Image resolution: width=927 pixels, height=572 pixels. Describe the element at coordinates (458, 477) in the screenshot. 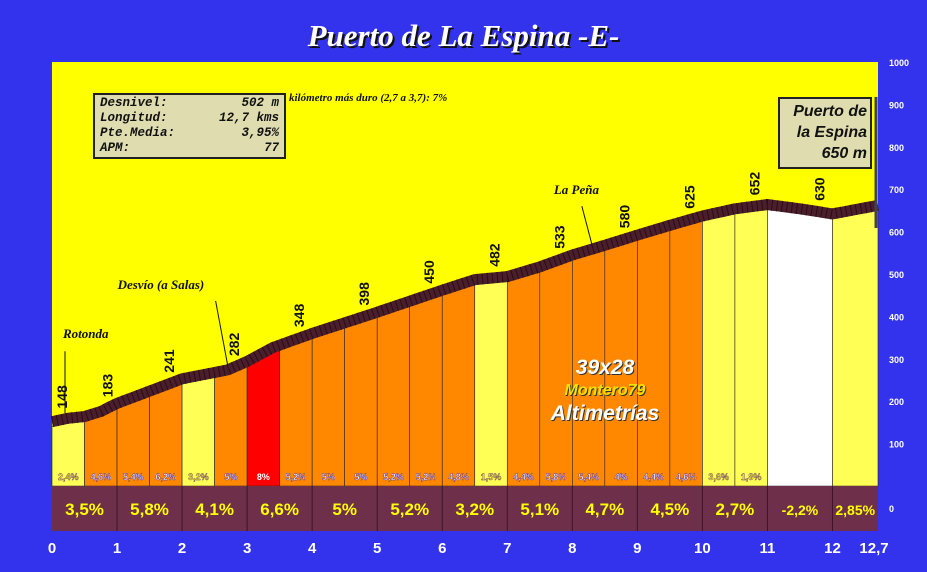

I see `segment-grade-label: 4,8%` at that location.